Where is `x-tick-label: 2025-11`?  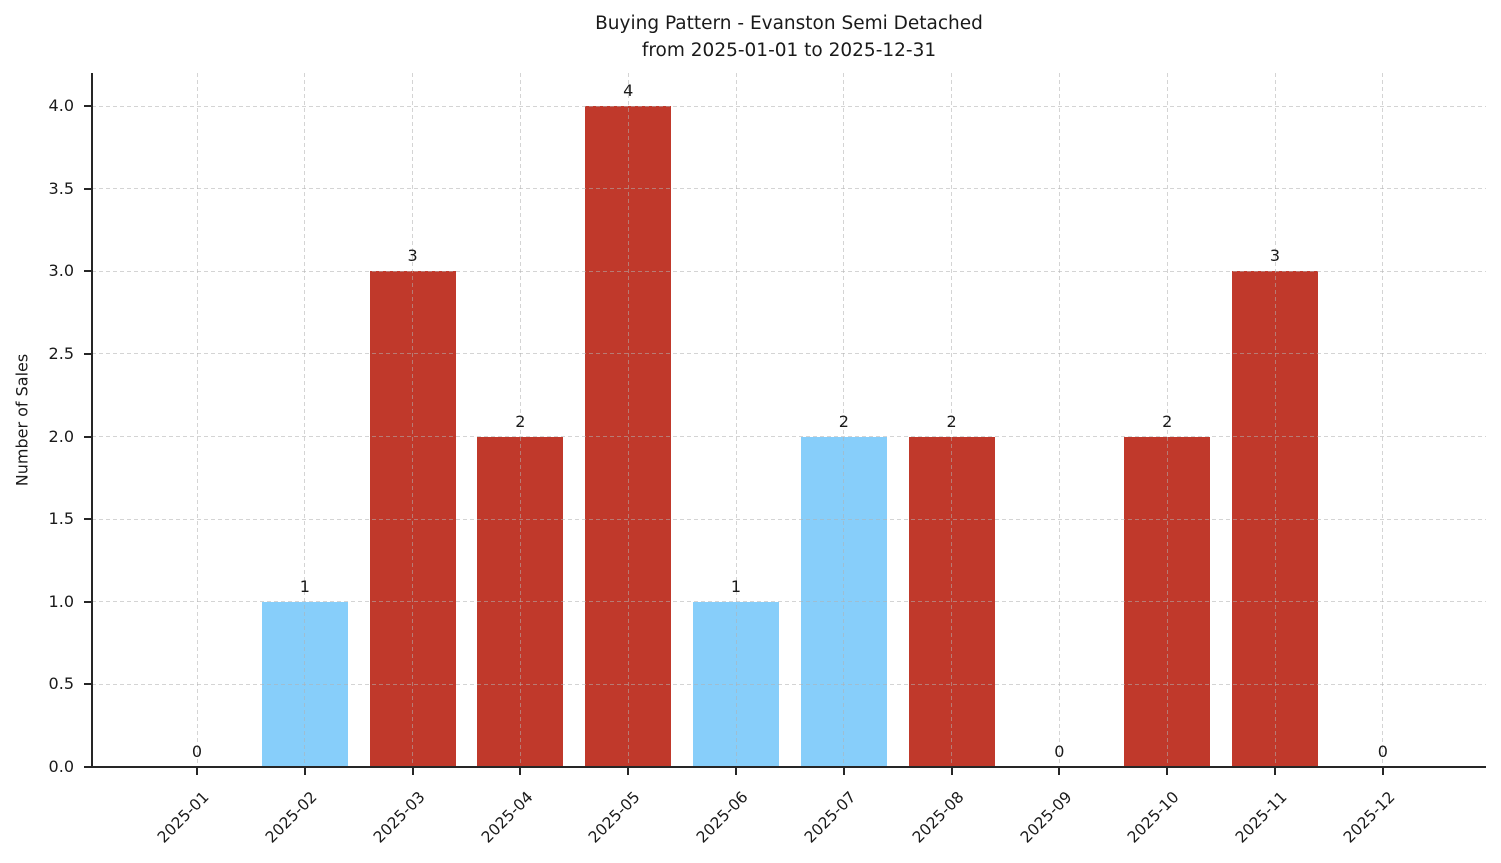 x-tick-label: 2025-11 is located at coordinates (1261, 817).